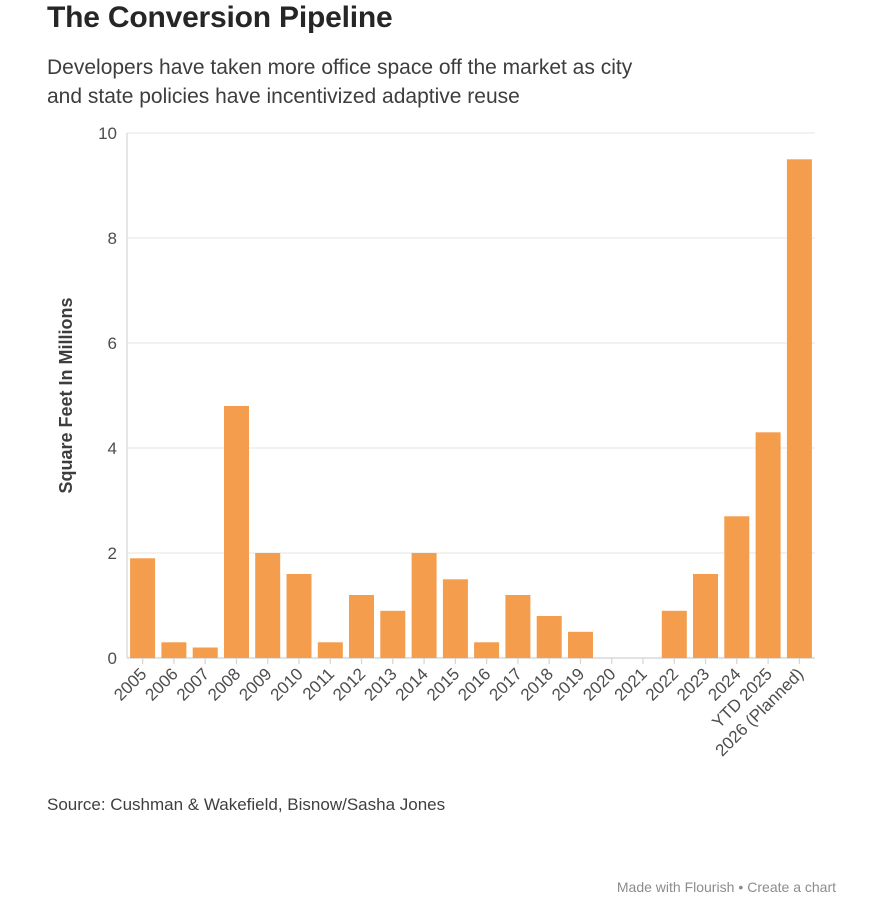 The width and height of the screenshot is (885, 908). I want to click on x-tick-label-2010: 2010, so click(287, 684).